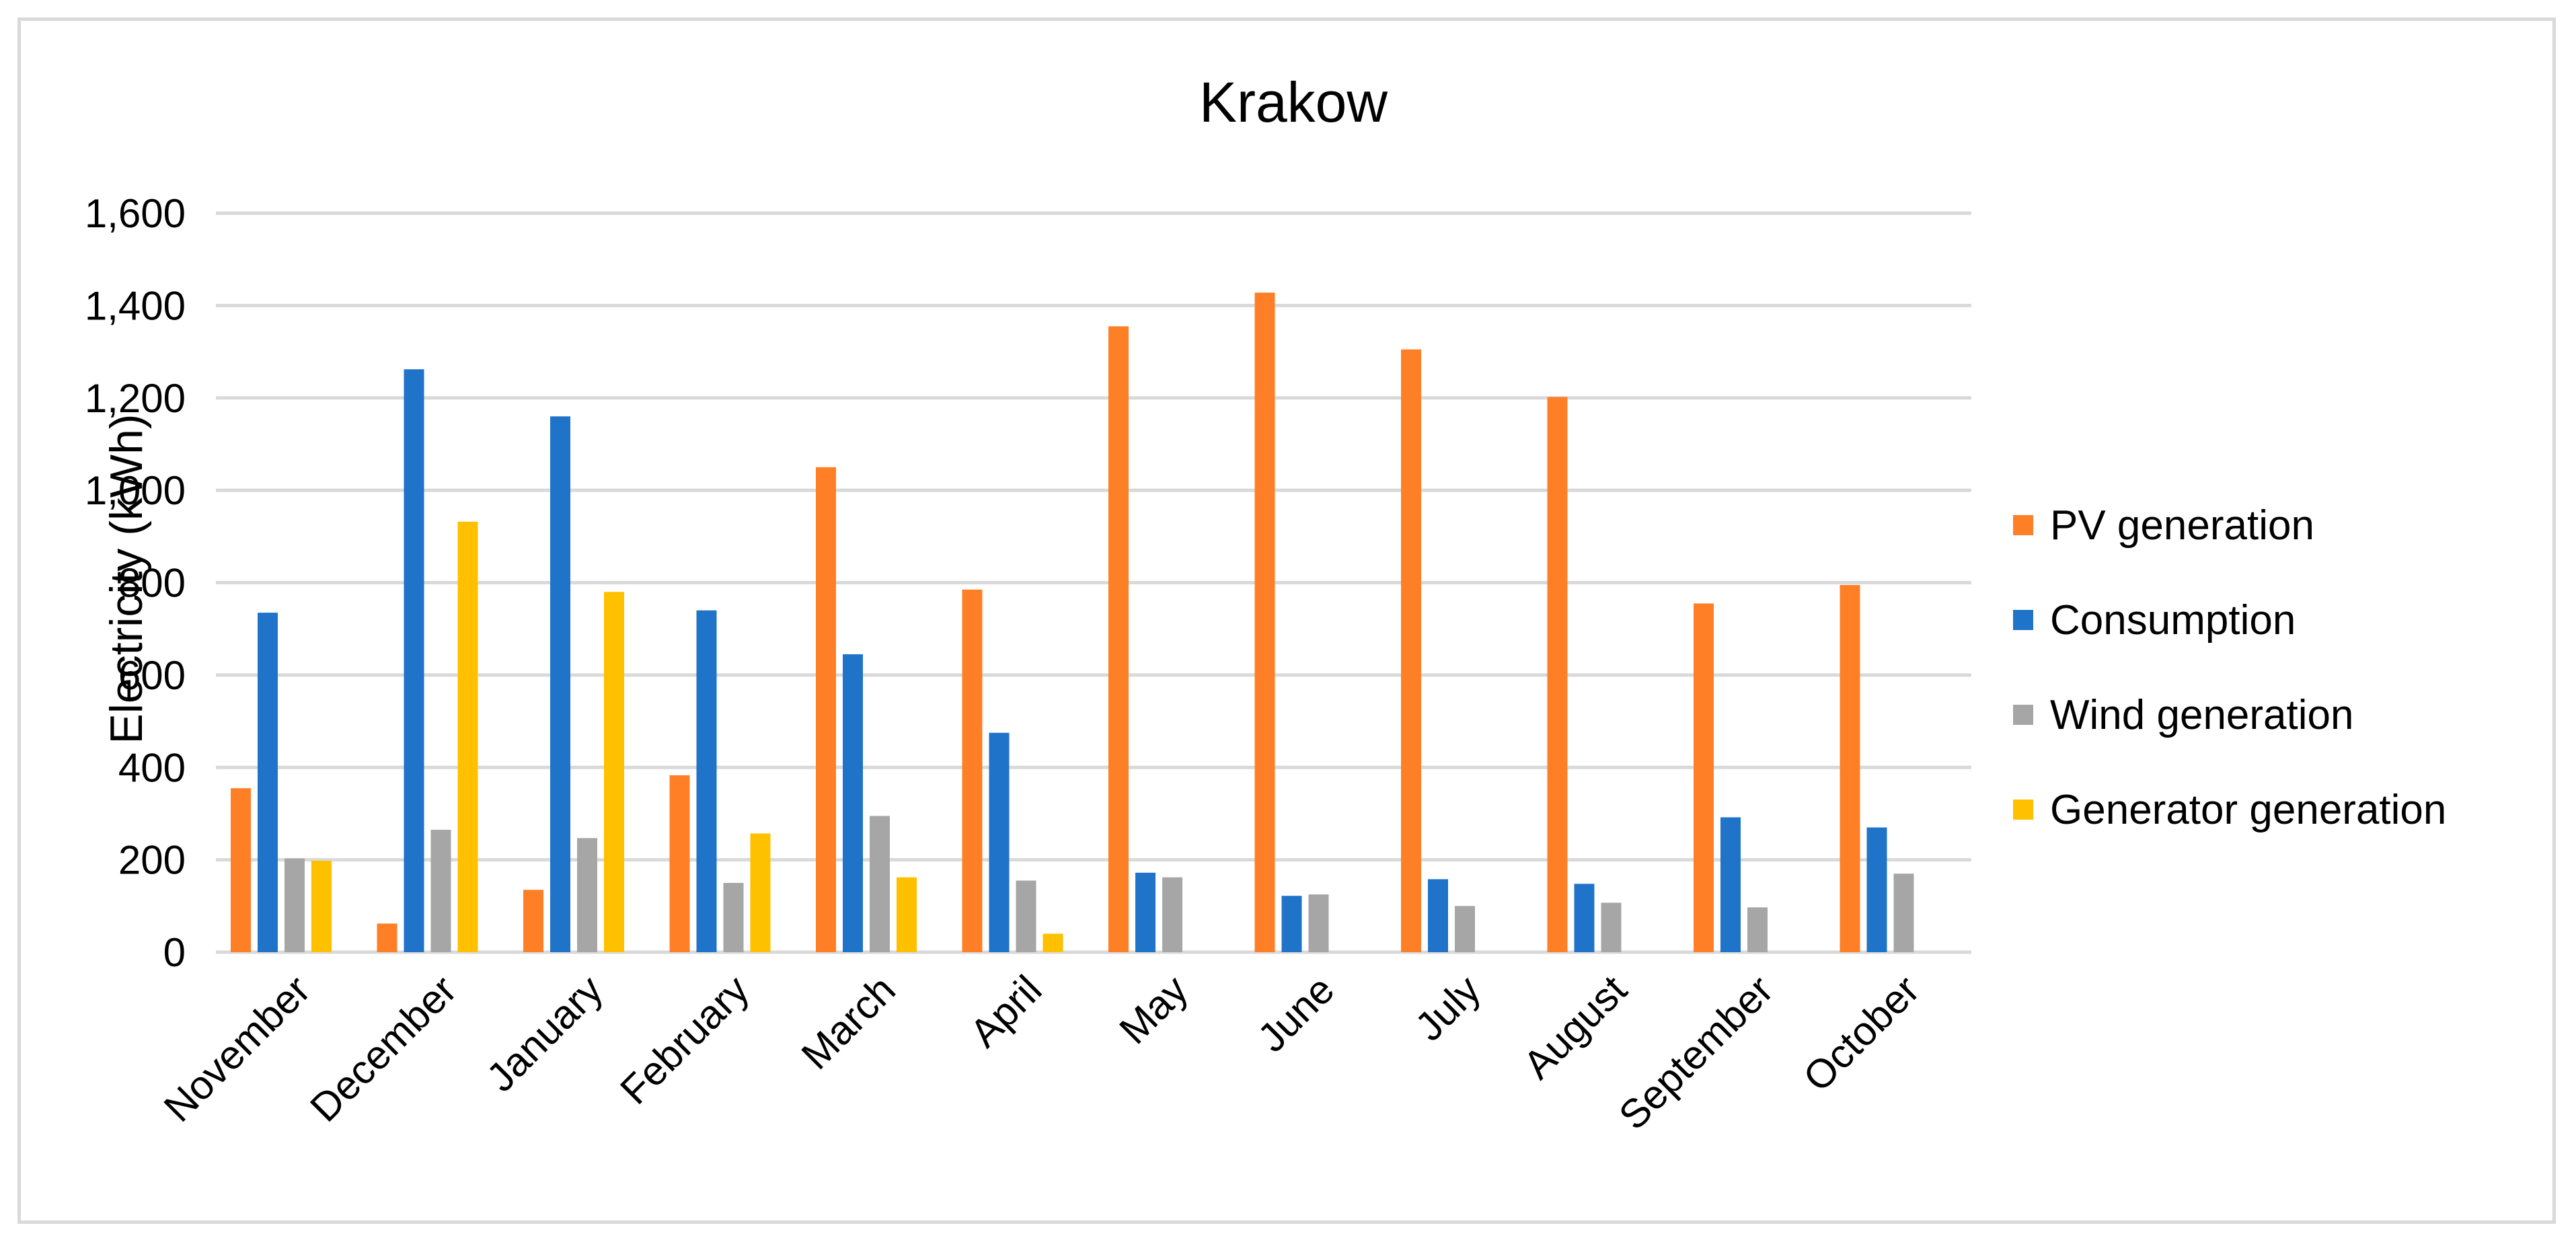 Image resolution: width=2576 pixels, height=1244 pixels. Describe the element at coordinates (1696, 1052) in the screenshot. I see `x-tick-label: September` at that location.